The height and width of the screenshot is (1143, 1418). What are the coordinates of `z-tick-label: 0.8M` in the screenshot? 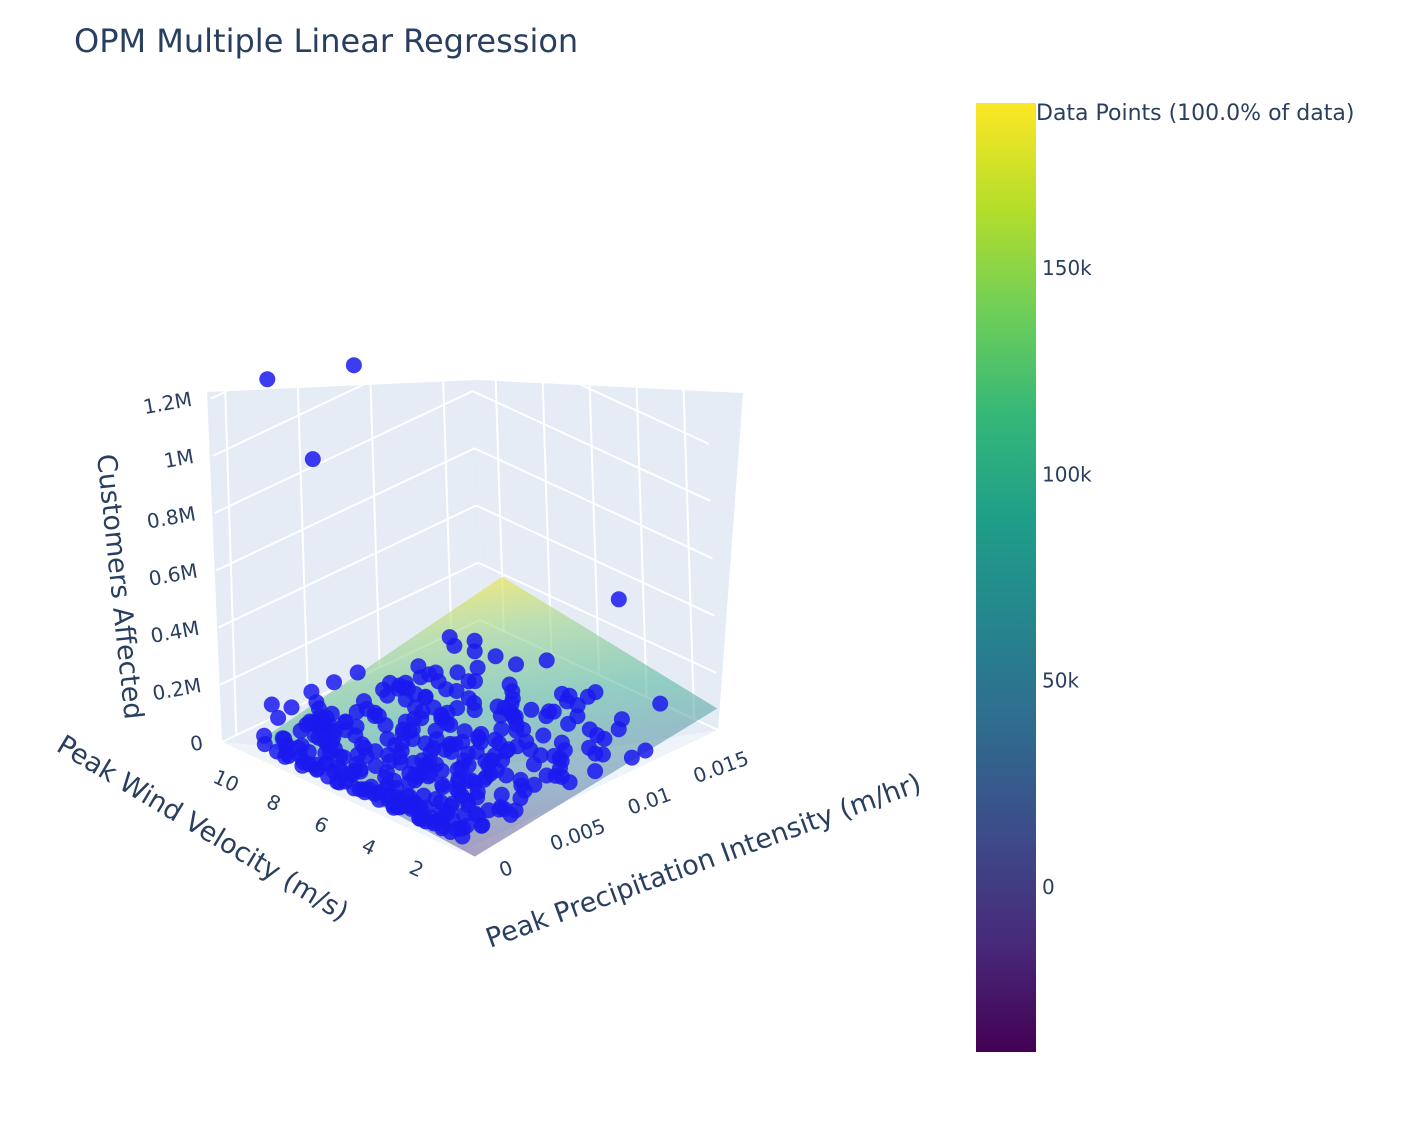 It's located at (171, 517).